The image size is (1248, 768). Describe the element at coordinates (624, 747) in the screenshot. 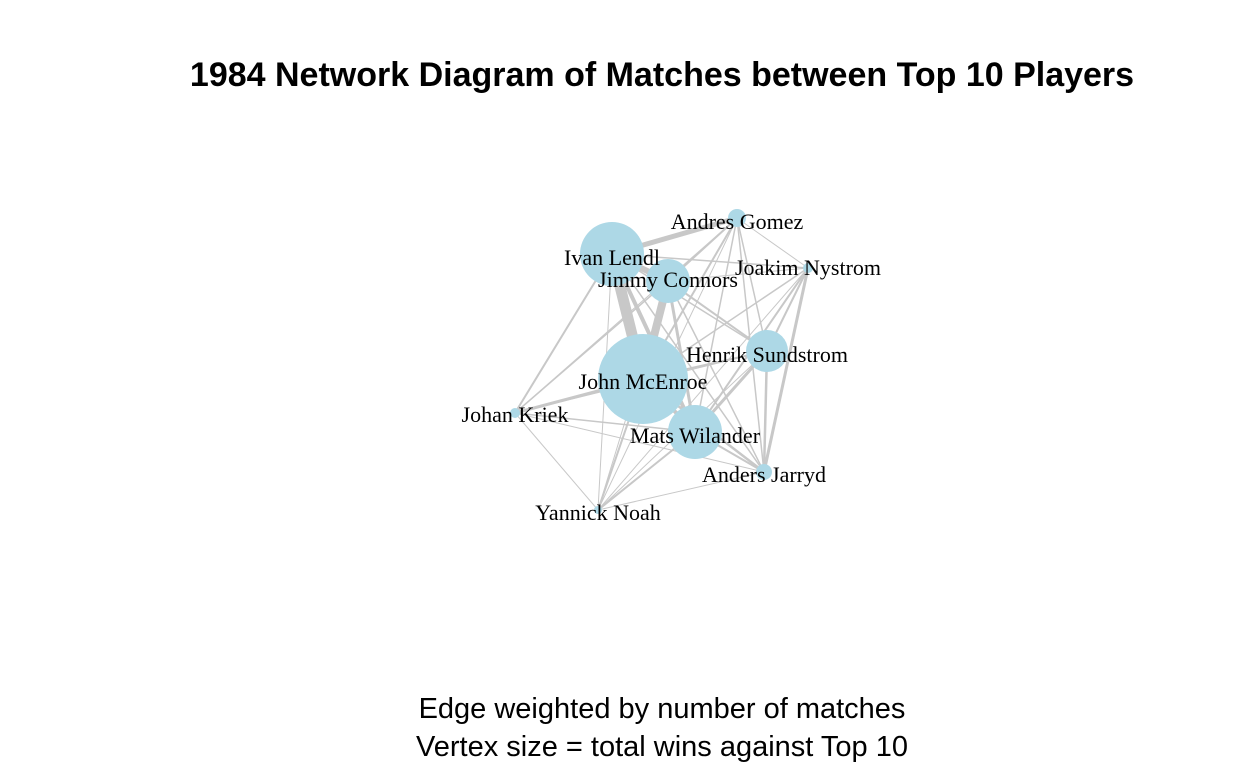

I see `caption-vertex-size: Vertex size = total wins against Top 10` at that location.